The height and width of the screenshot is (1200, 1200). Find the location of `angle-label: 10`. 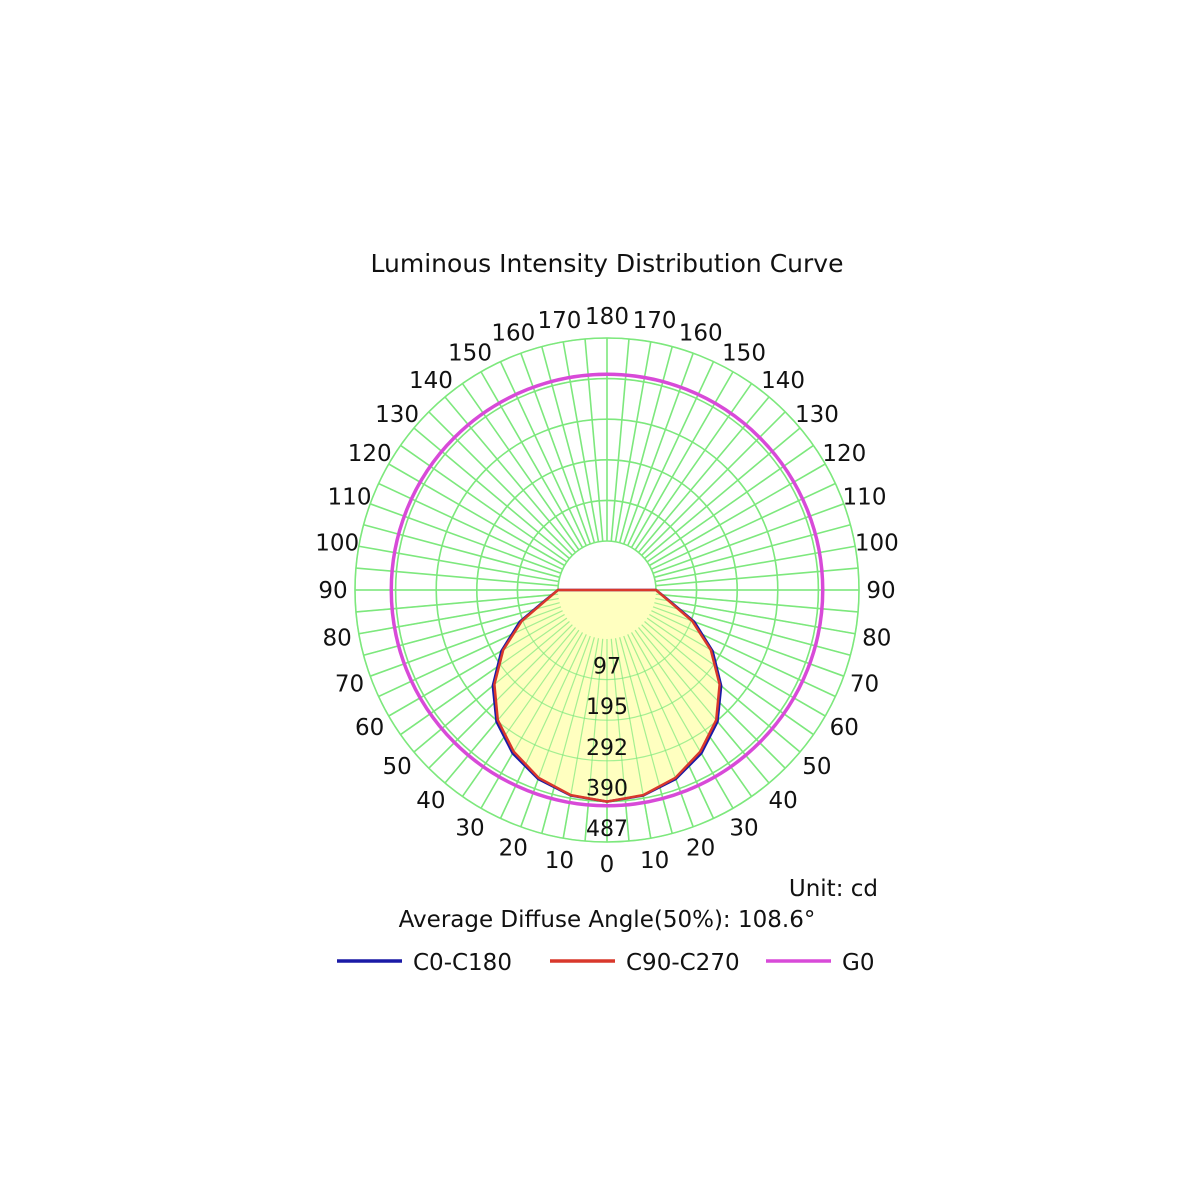

angle-label: 10 is located at coordinates (654, 861).